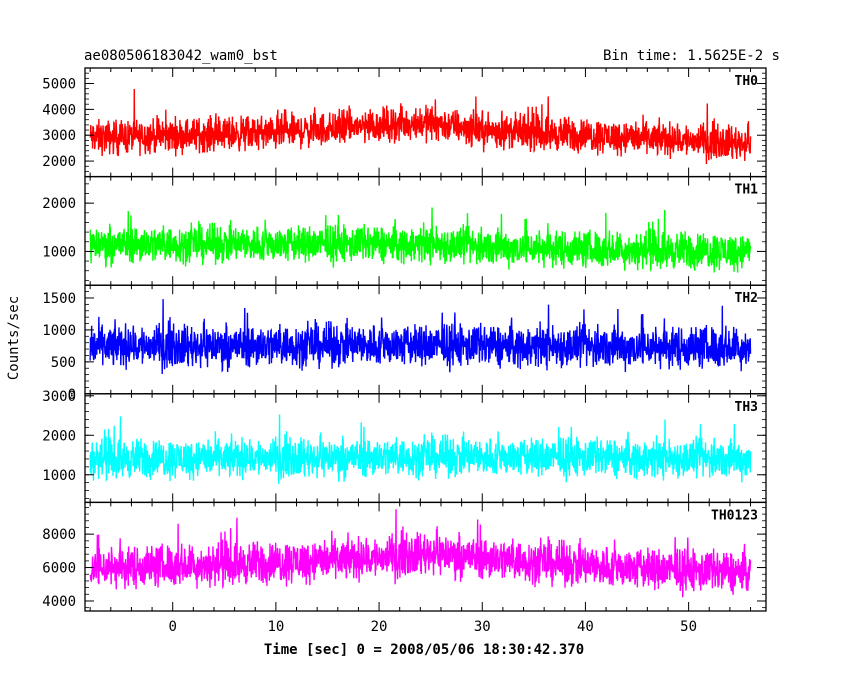 This screenshot has height=680, width=850. I want to click on panel-label-th0123: TH0123, so click(734, 515).